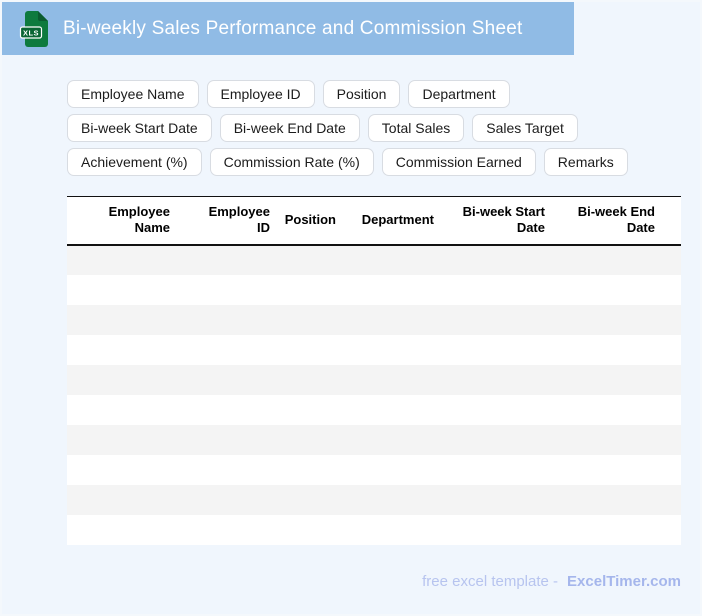  Describe the element at coordinates (133, 94) in the screenshot. I see `field-chip: Employee Name` at that location.